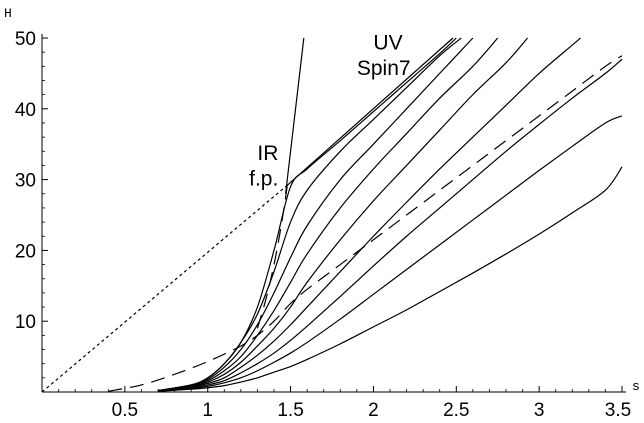  Describe the element at coordinates (207, 410) in the screenshot. I see `x-tick-label: 1` at that location.